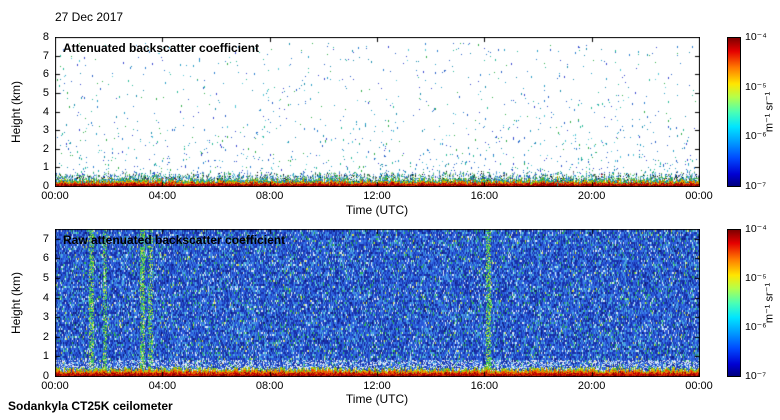 The width and height of the screenshot is (780, 420). Describe the element at coordinates (89, 17) in the screenshot. I see `date-label: 27 Dec 2017` at that location.